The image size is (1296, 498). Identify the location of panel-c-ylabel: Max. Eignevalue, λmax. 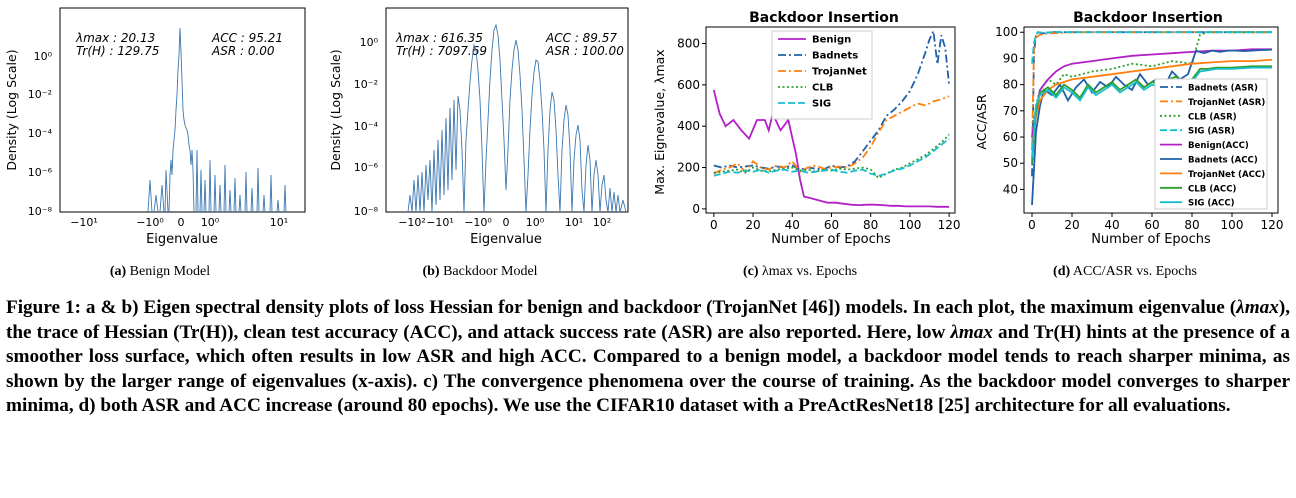
(659, 121).